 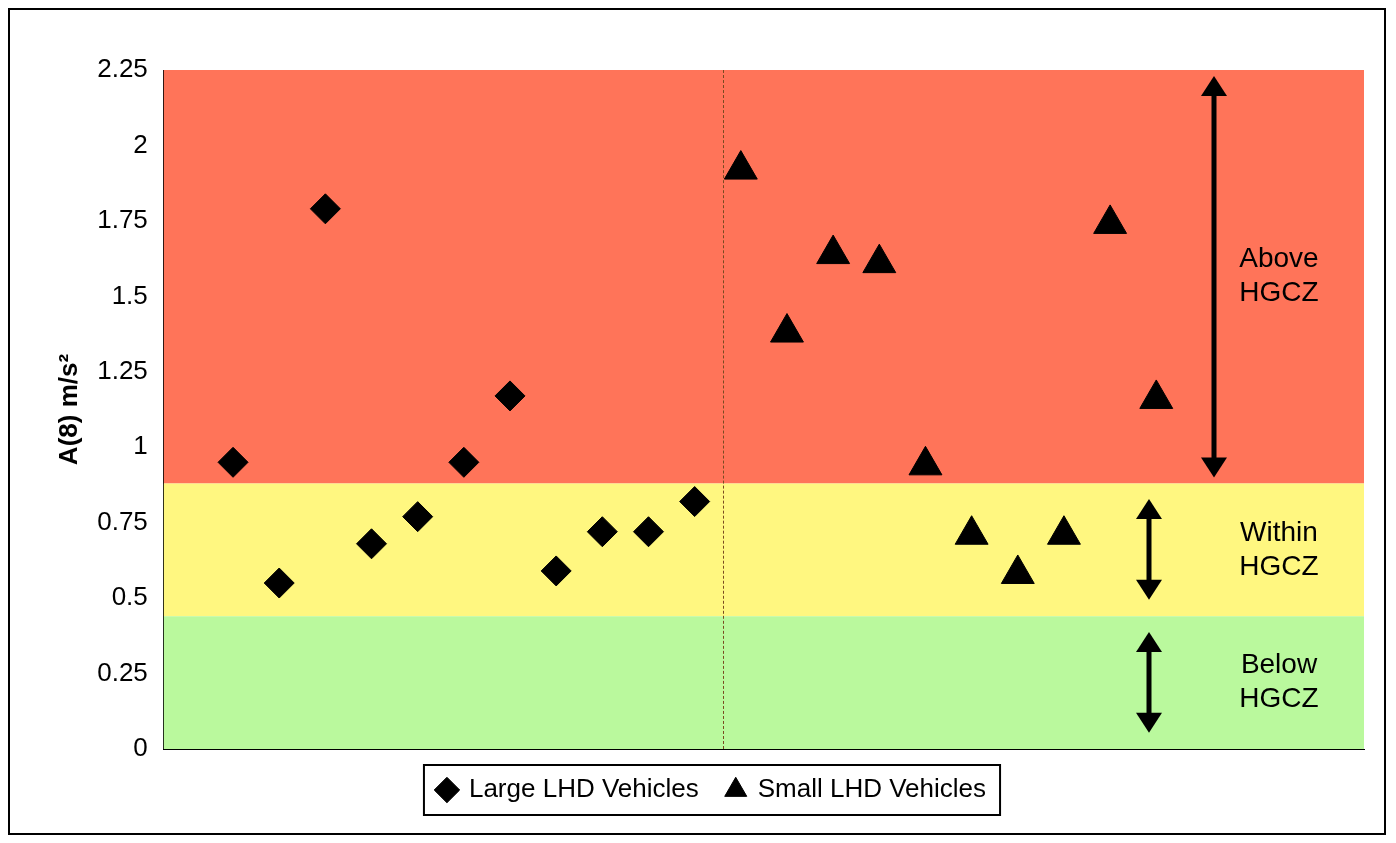 What do you see at coordinates (140, 747) in the screenshot?
I see `y-tick-label: 0` at bounding box center [140, 747].